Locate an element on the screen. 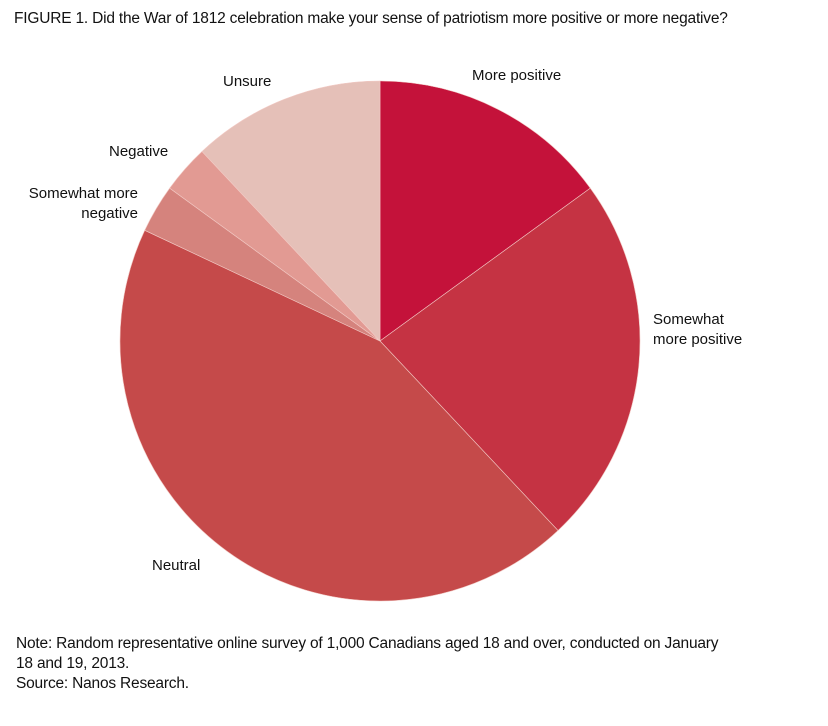 The width and height of the screenshot is (828, 726). pie-slice-somewhat-more-positive is located at coordinates (510, 359).